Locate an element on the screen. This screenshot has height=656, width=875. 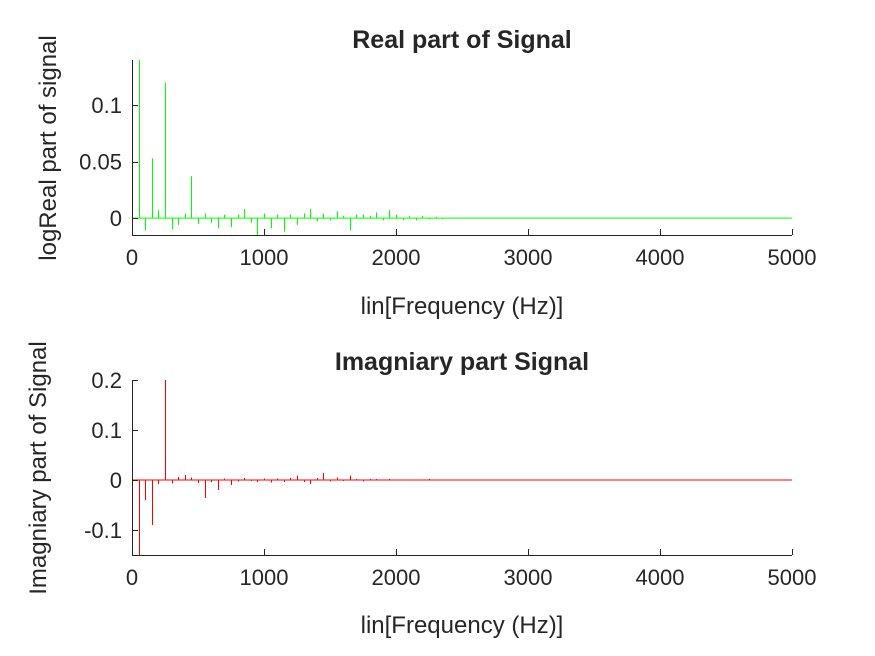
chart-title: Imagniary part Signal is located at coordinates (462, 362).